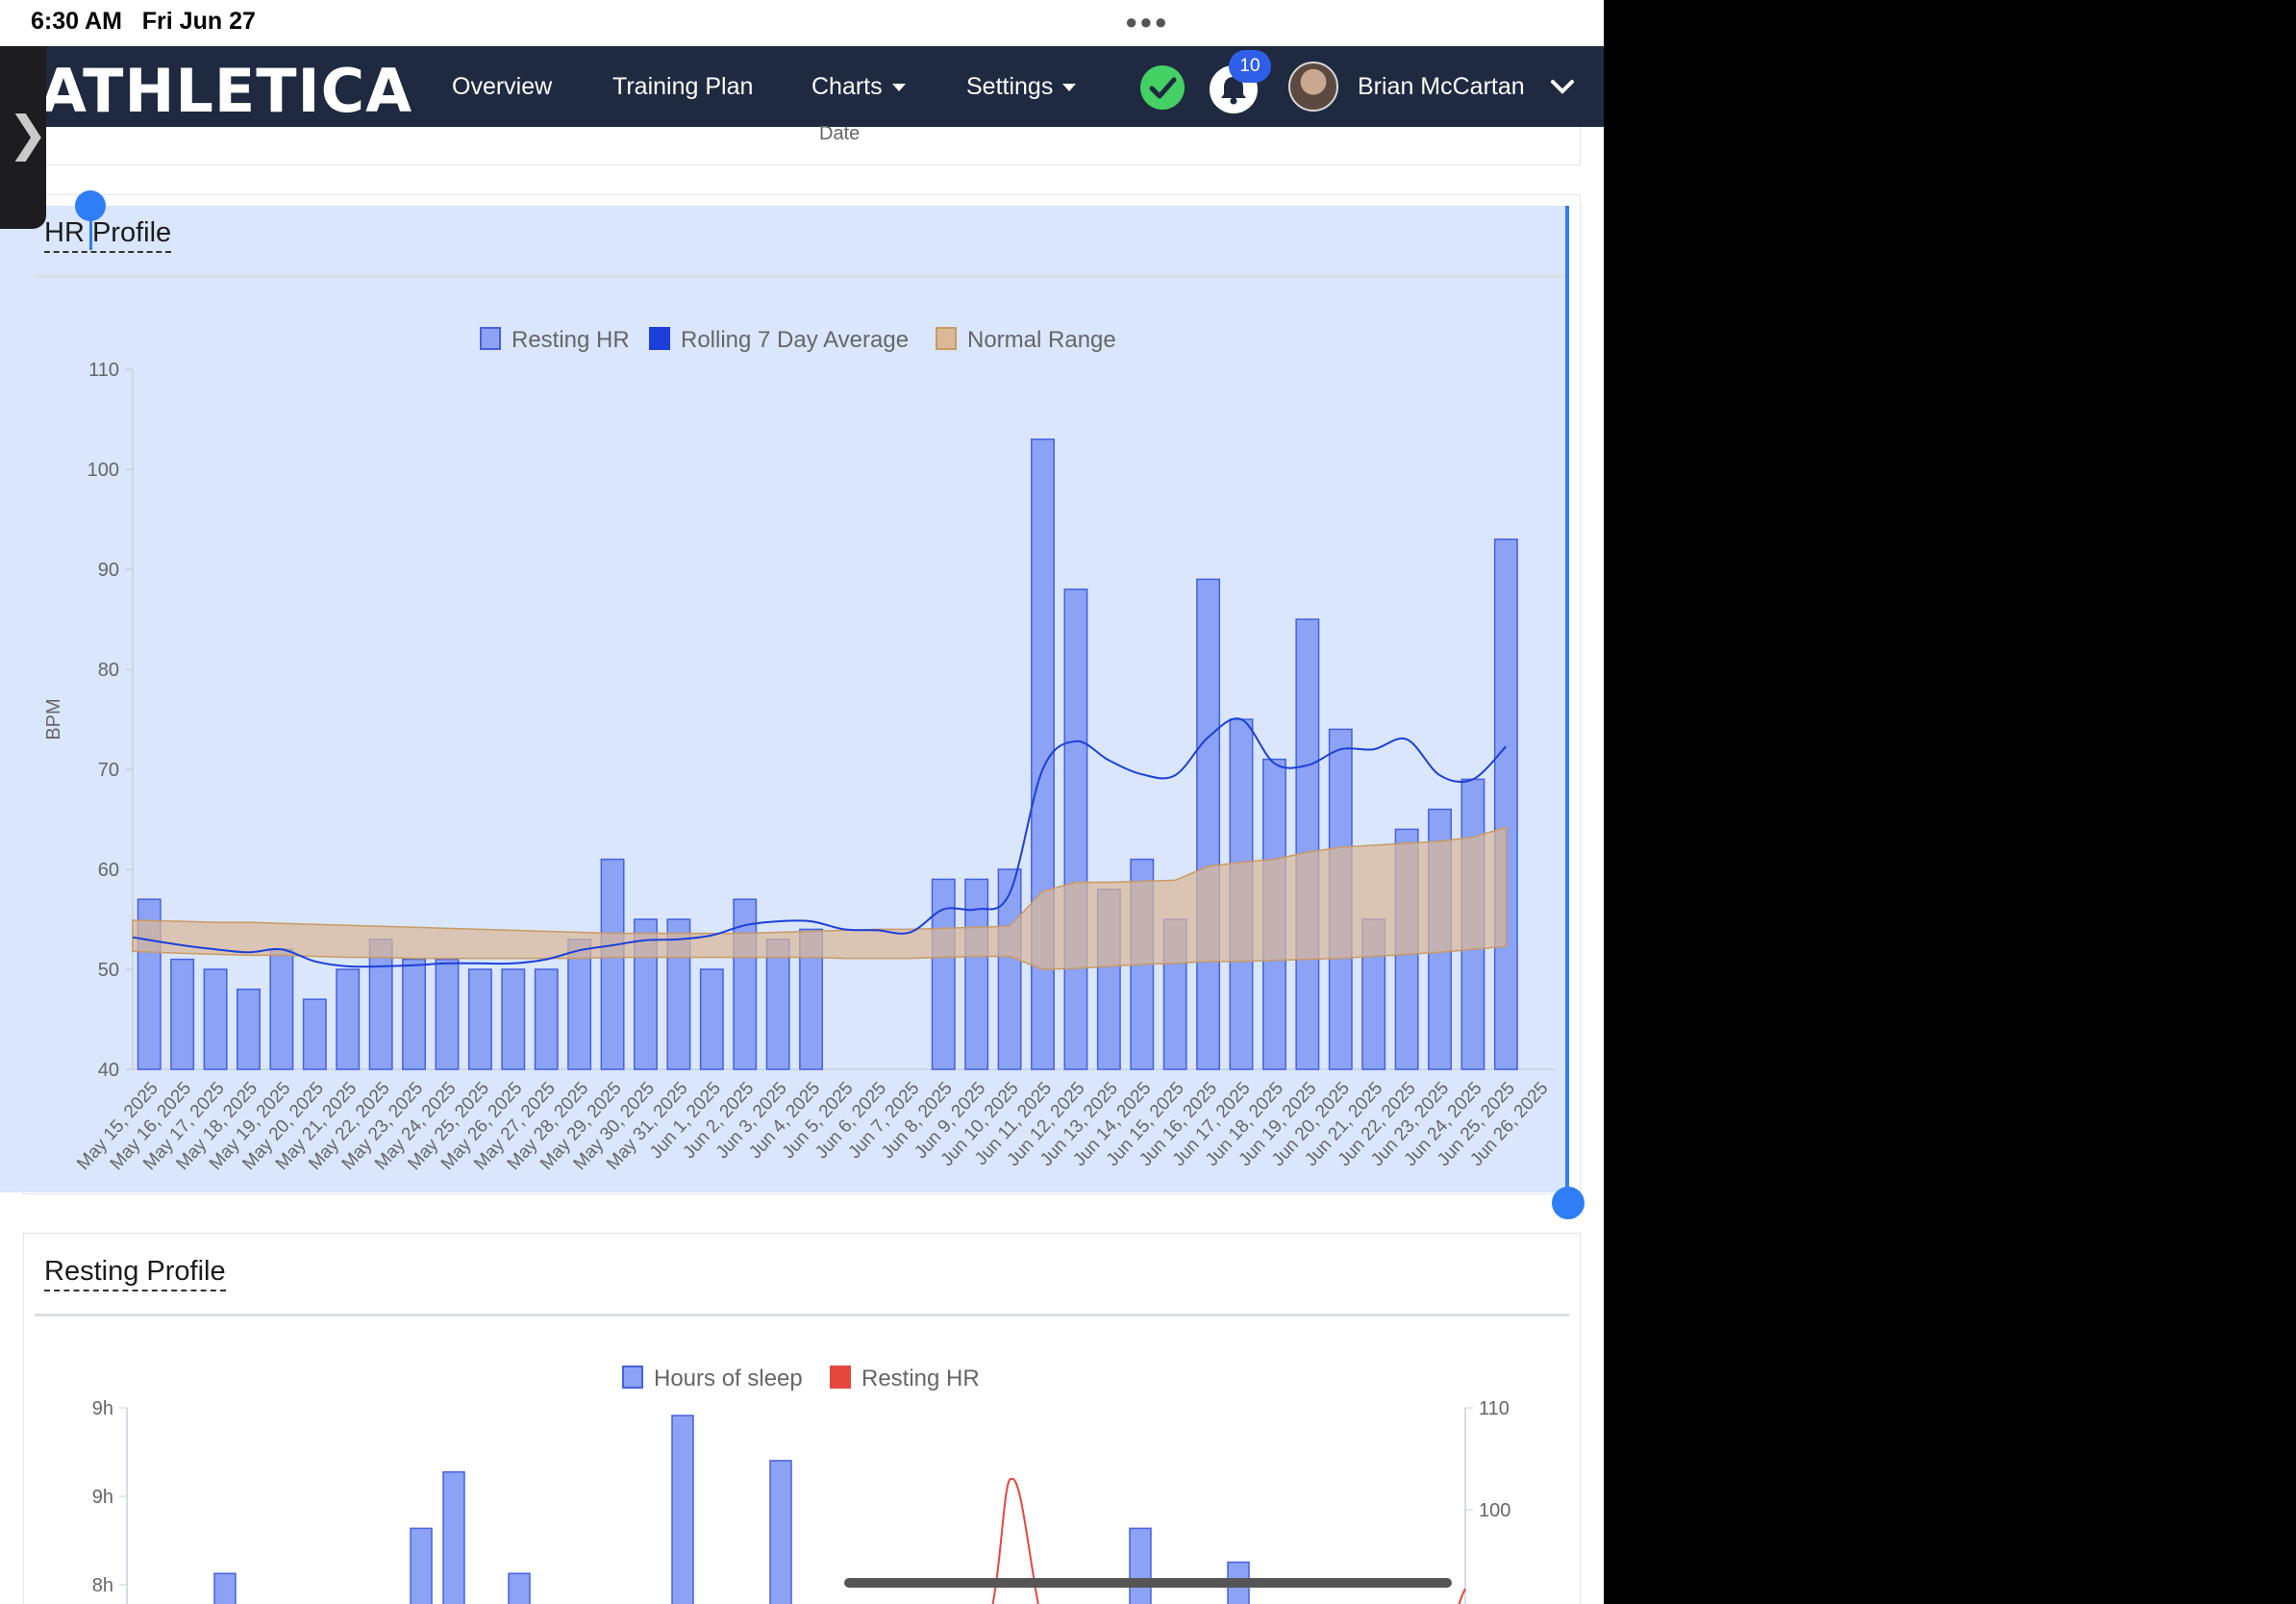 The height and width of the screenshot is (1604, 2296). What do you see at coordinates (795, 340) in the screenshot?
I see `legend-label-1: Rolling 7 Day Average` at bounding box center [795, 340].